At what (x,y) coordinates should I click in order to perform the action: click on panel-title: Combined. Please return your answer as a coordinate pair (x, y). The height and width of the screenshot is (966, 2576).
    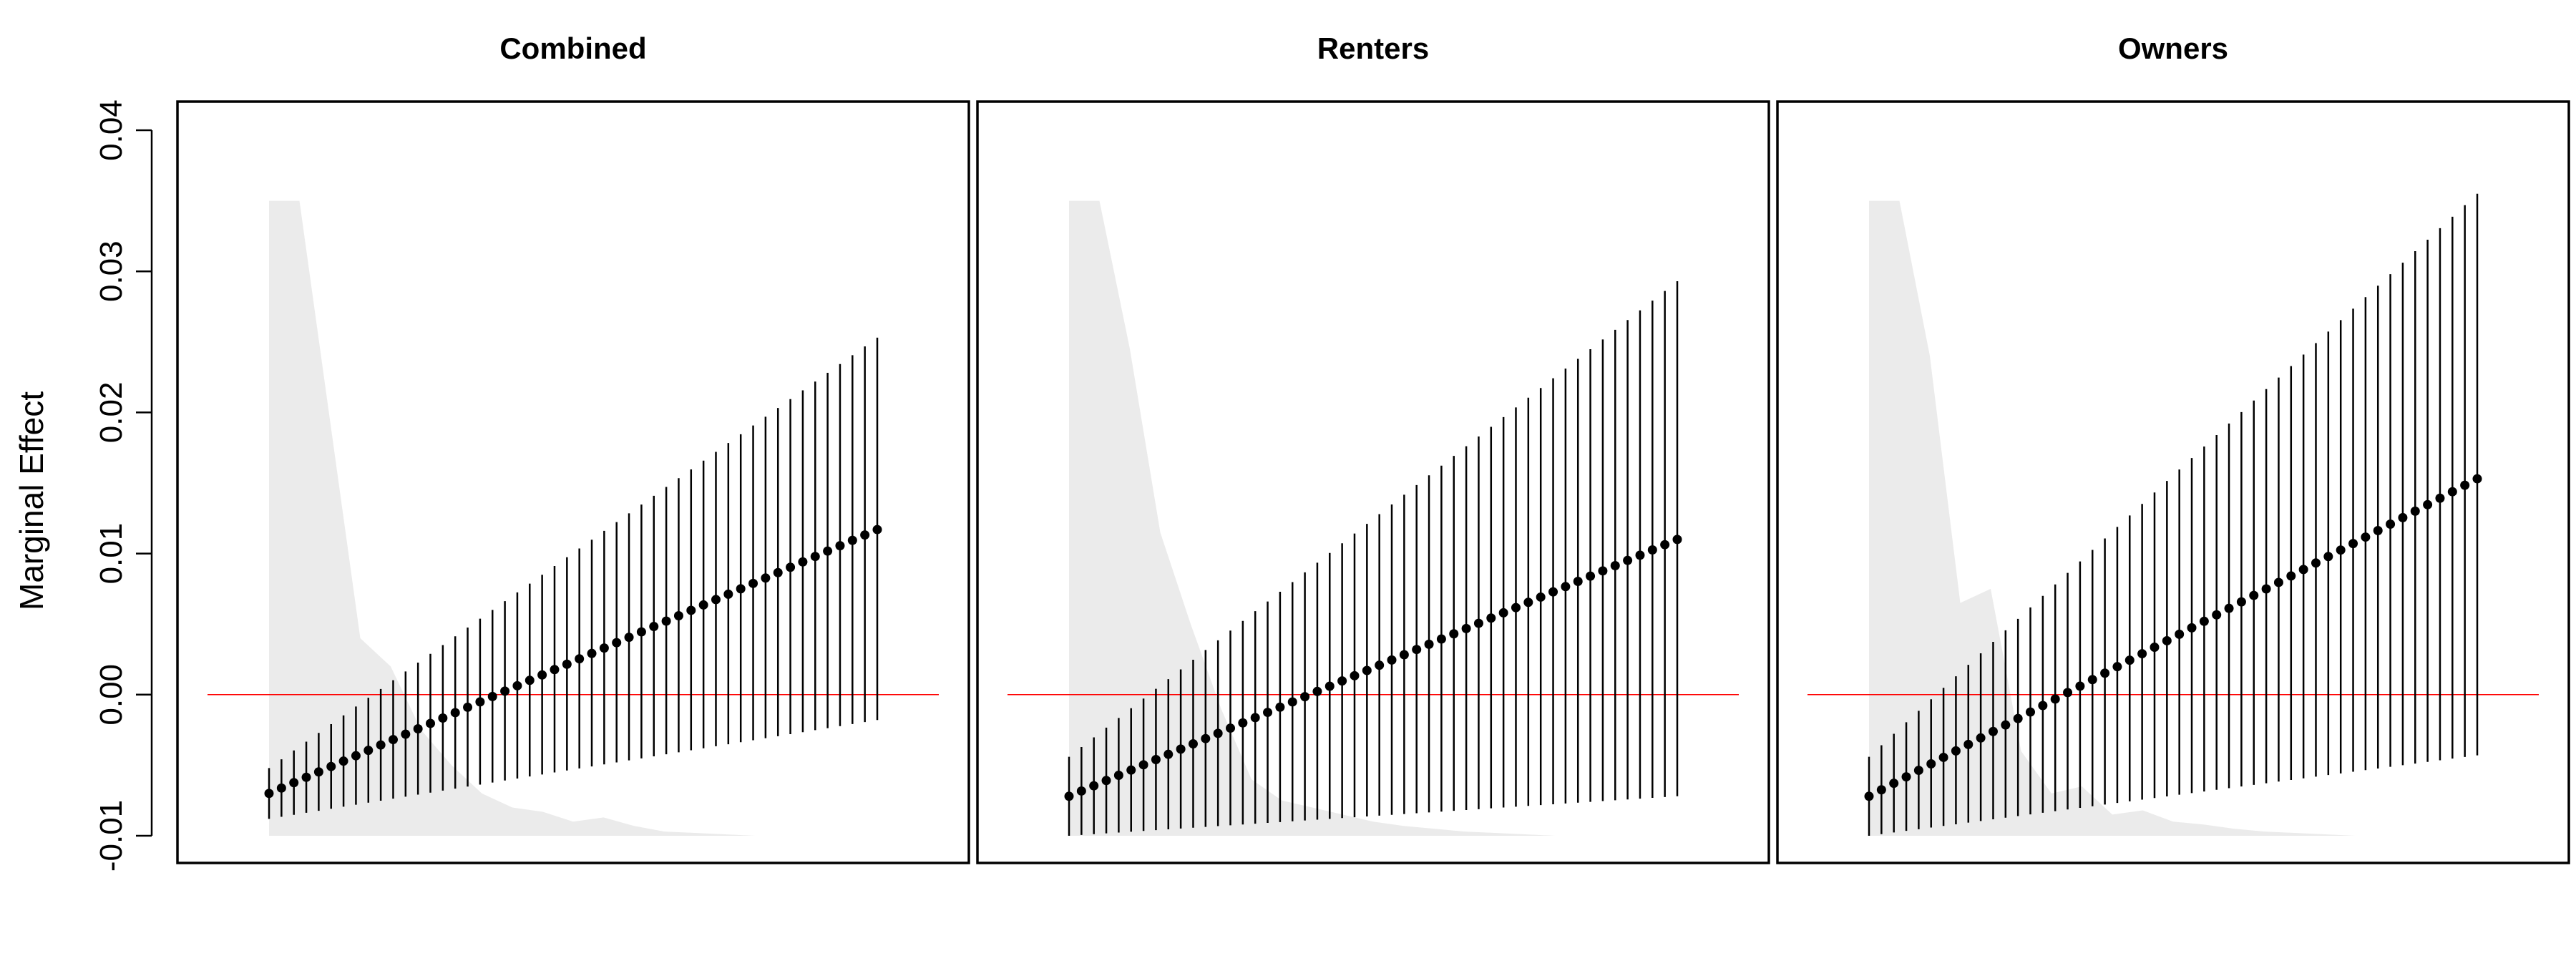
    Looking at the image, I should click on (572, 48).